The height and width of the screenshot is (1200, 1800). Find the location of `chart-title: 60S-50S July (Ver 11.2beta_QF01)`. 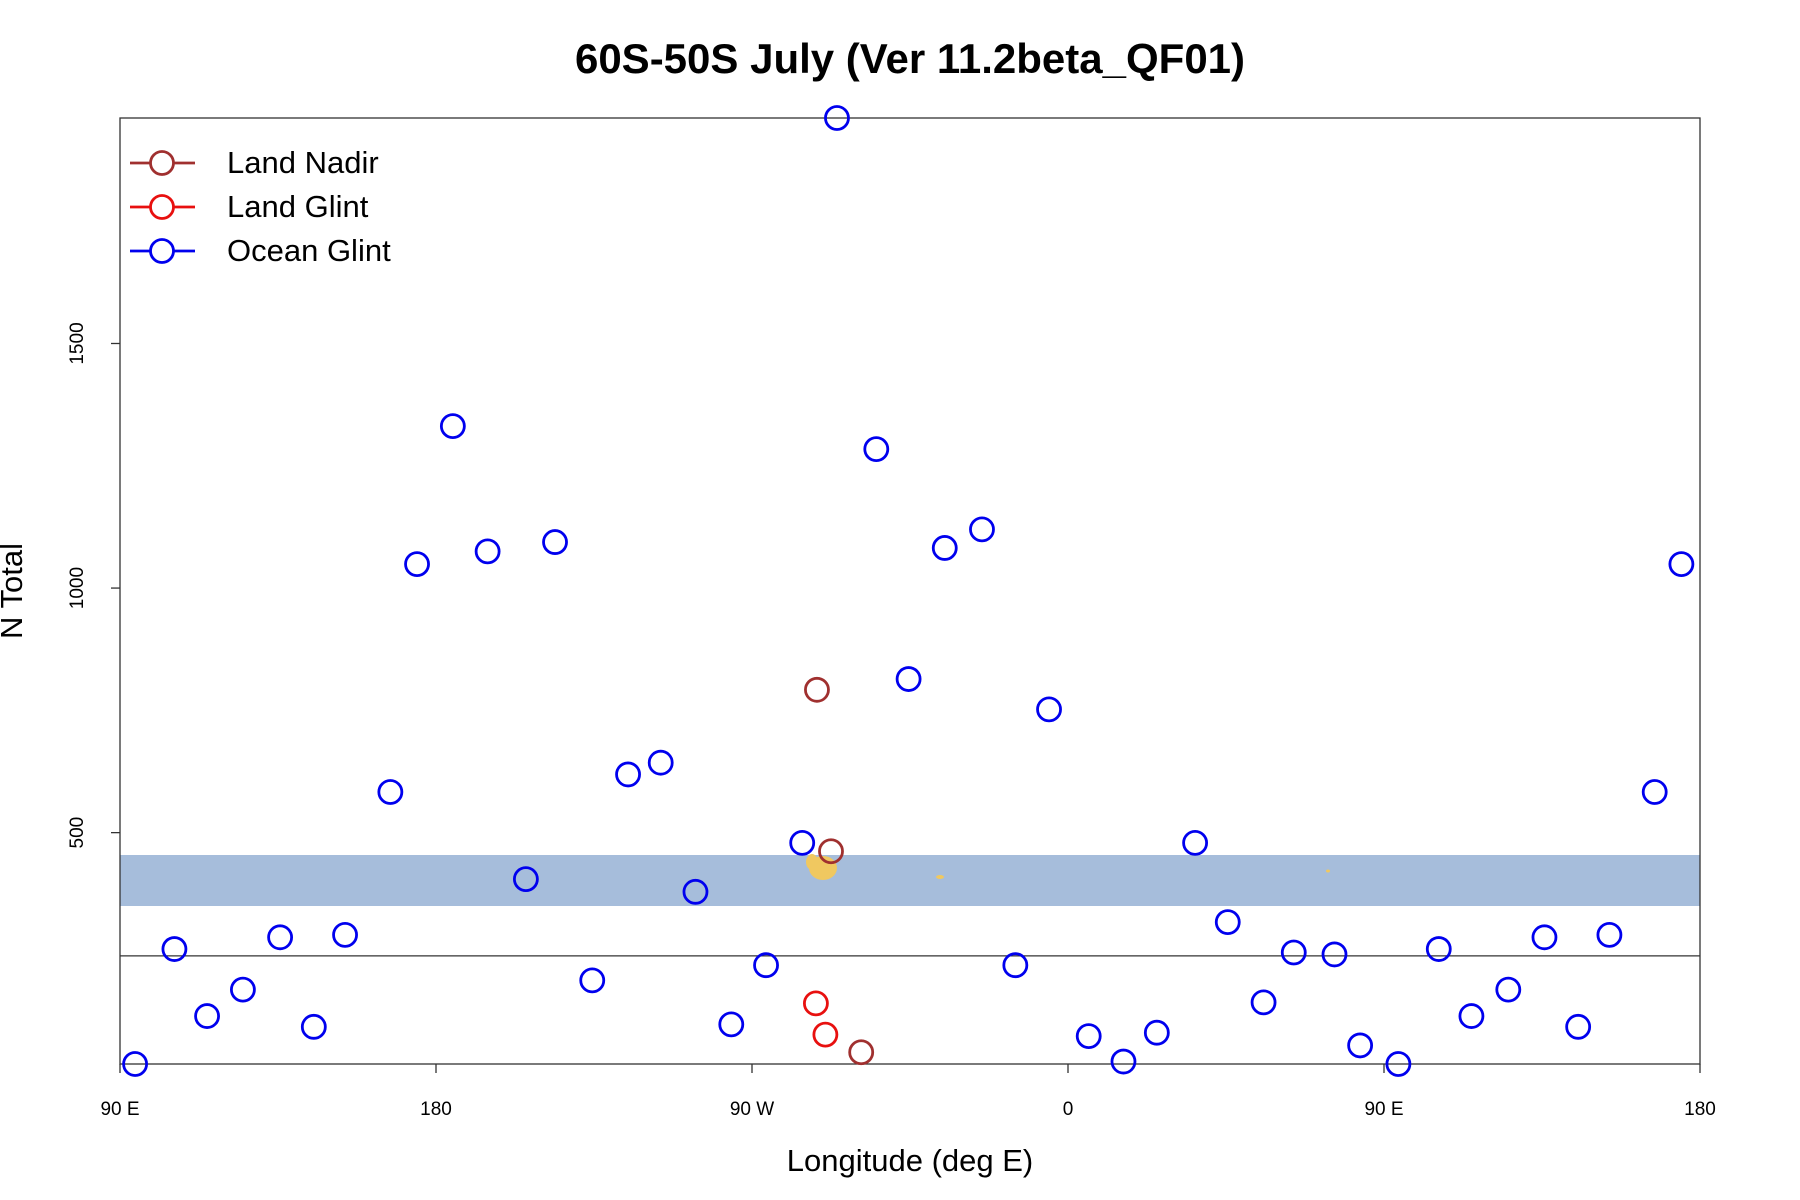

chart-title: 60S-50S July (Ver 11.2beta_QF01) is located at coordinates (910, 58).